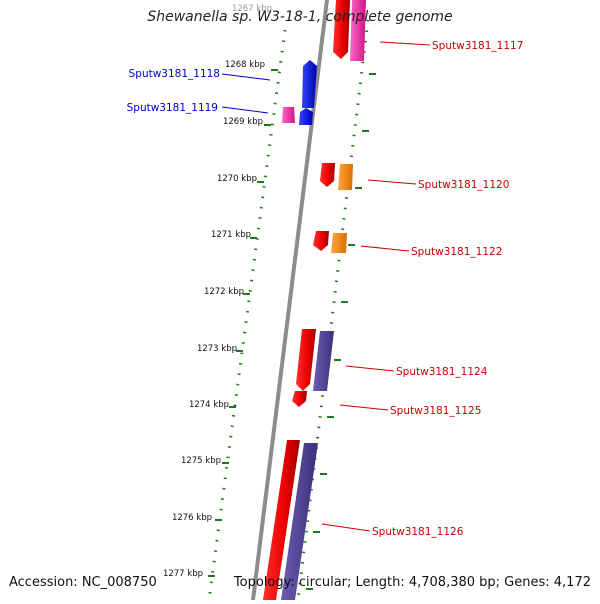  Describe the element at coordinates (327, 175) in the screenshot. I see `gene-sputw3181-1120-arrow` at that location.